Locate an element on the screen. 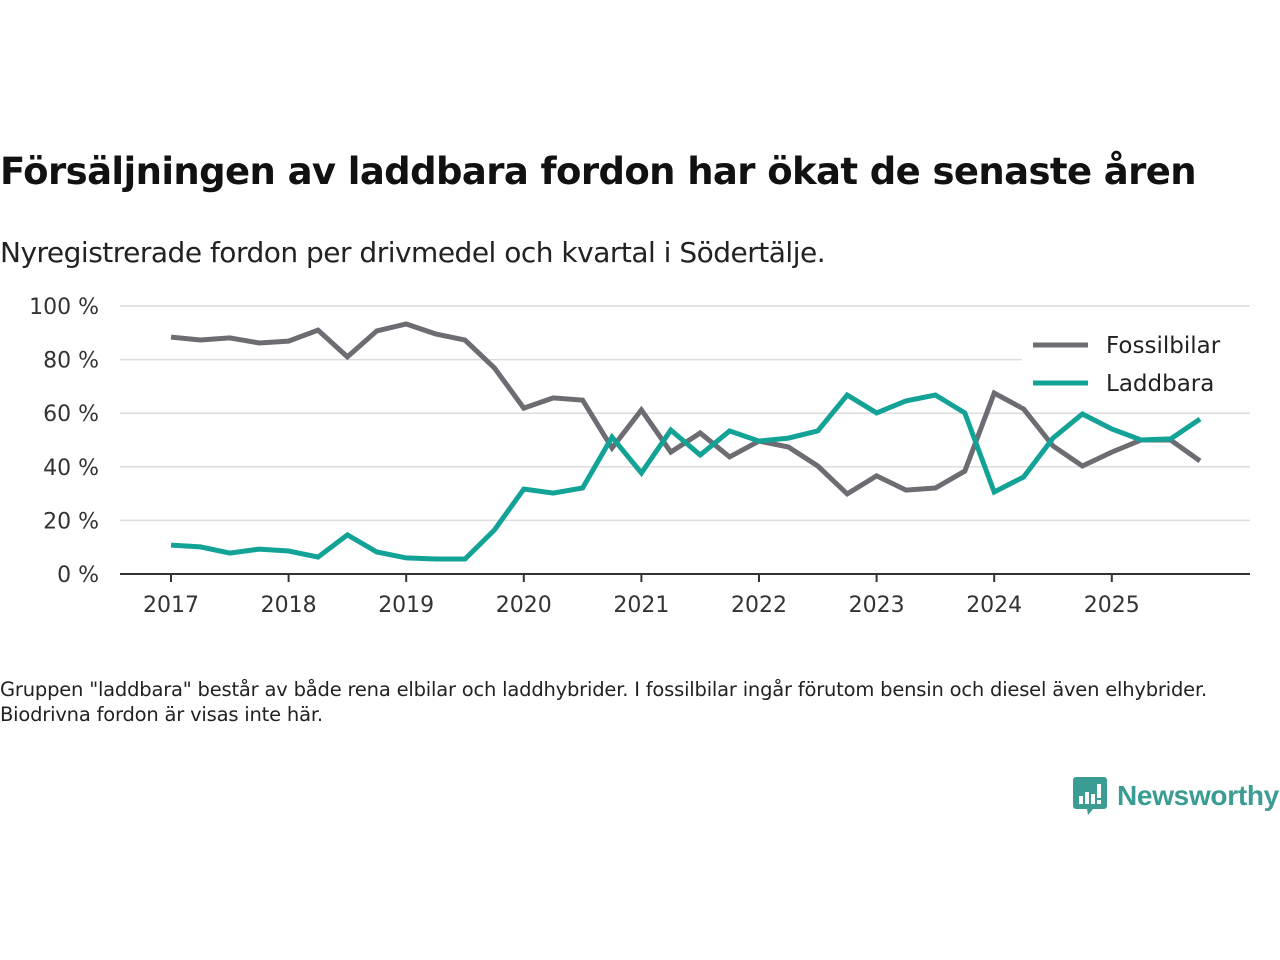  y-axis: 0 % 20 % 40 % 60 % 80 % 100 % is located at coordinates (64, 441).